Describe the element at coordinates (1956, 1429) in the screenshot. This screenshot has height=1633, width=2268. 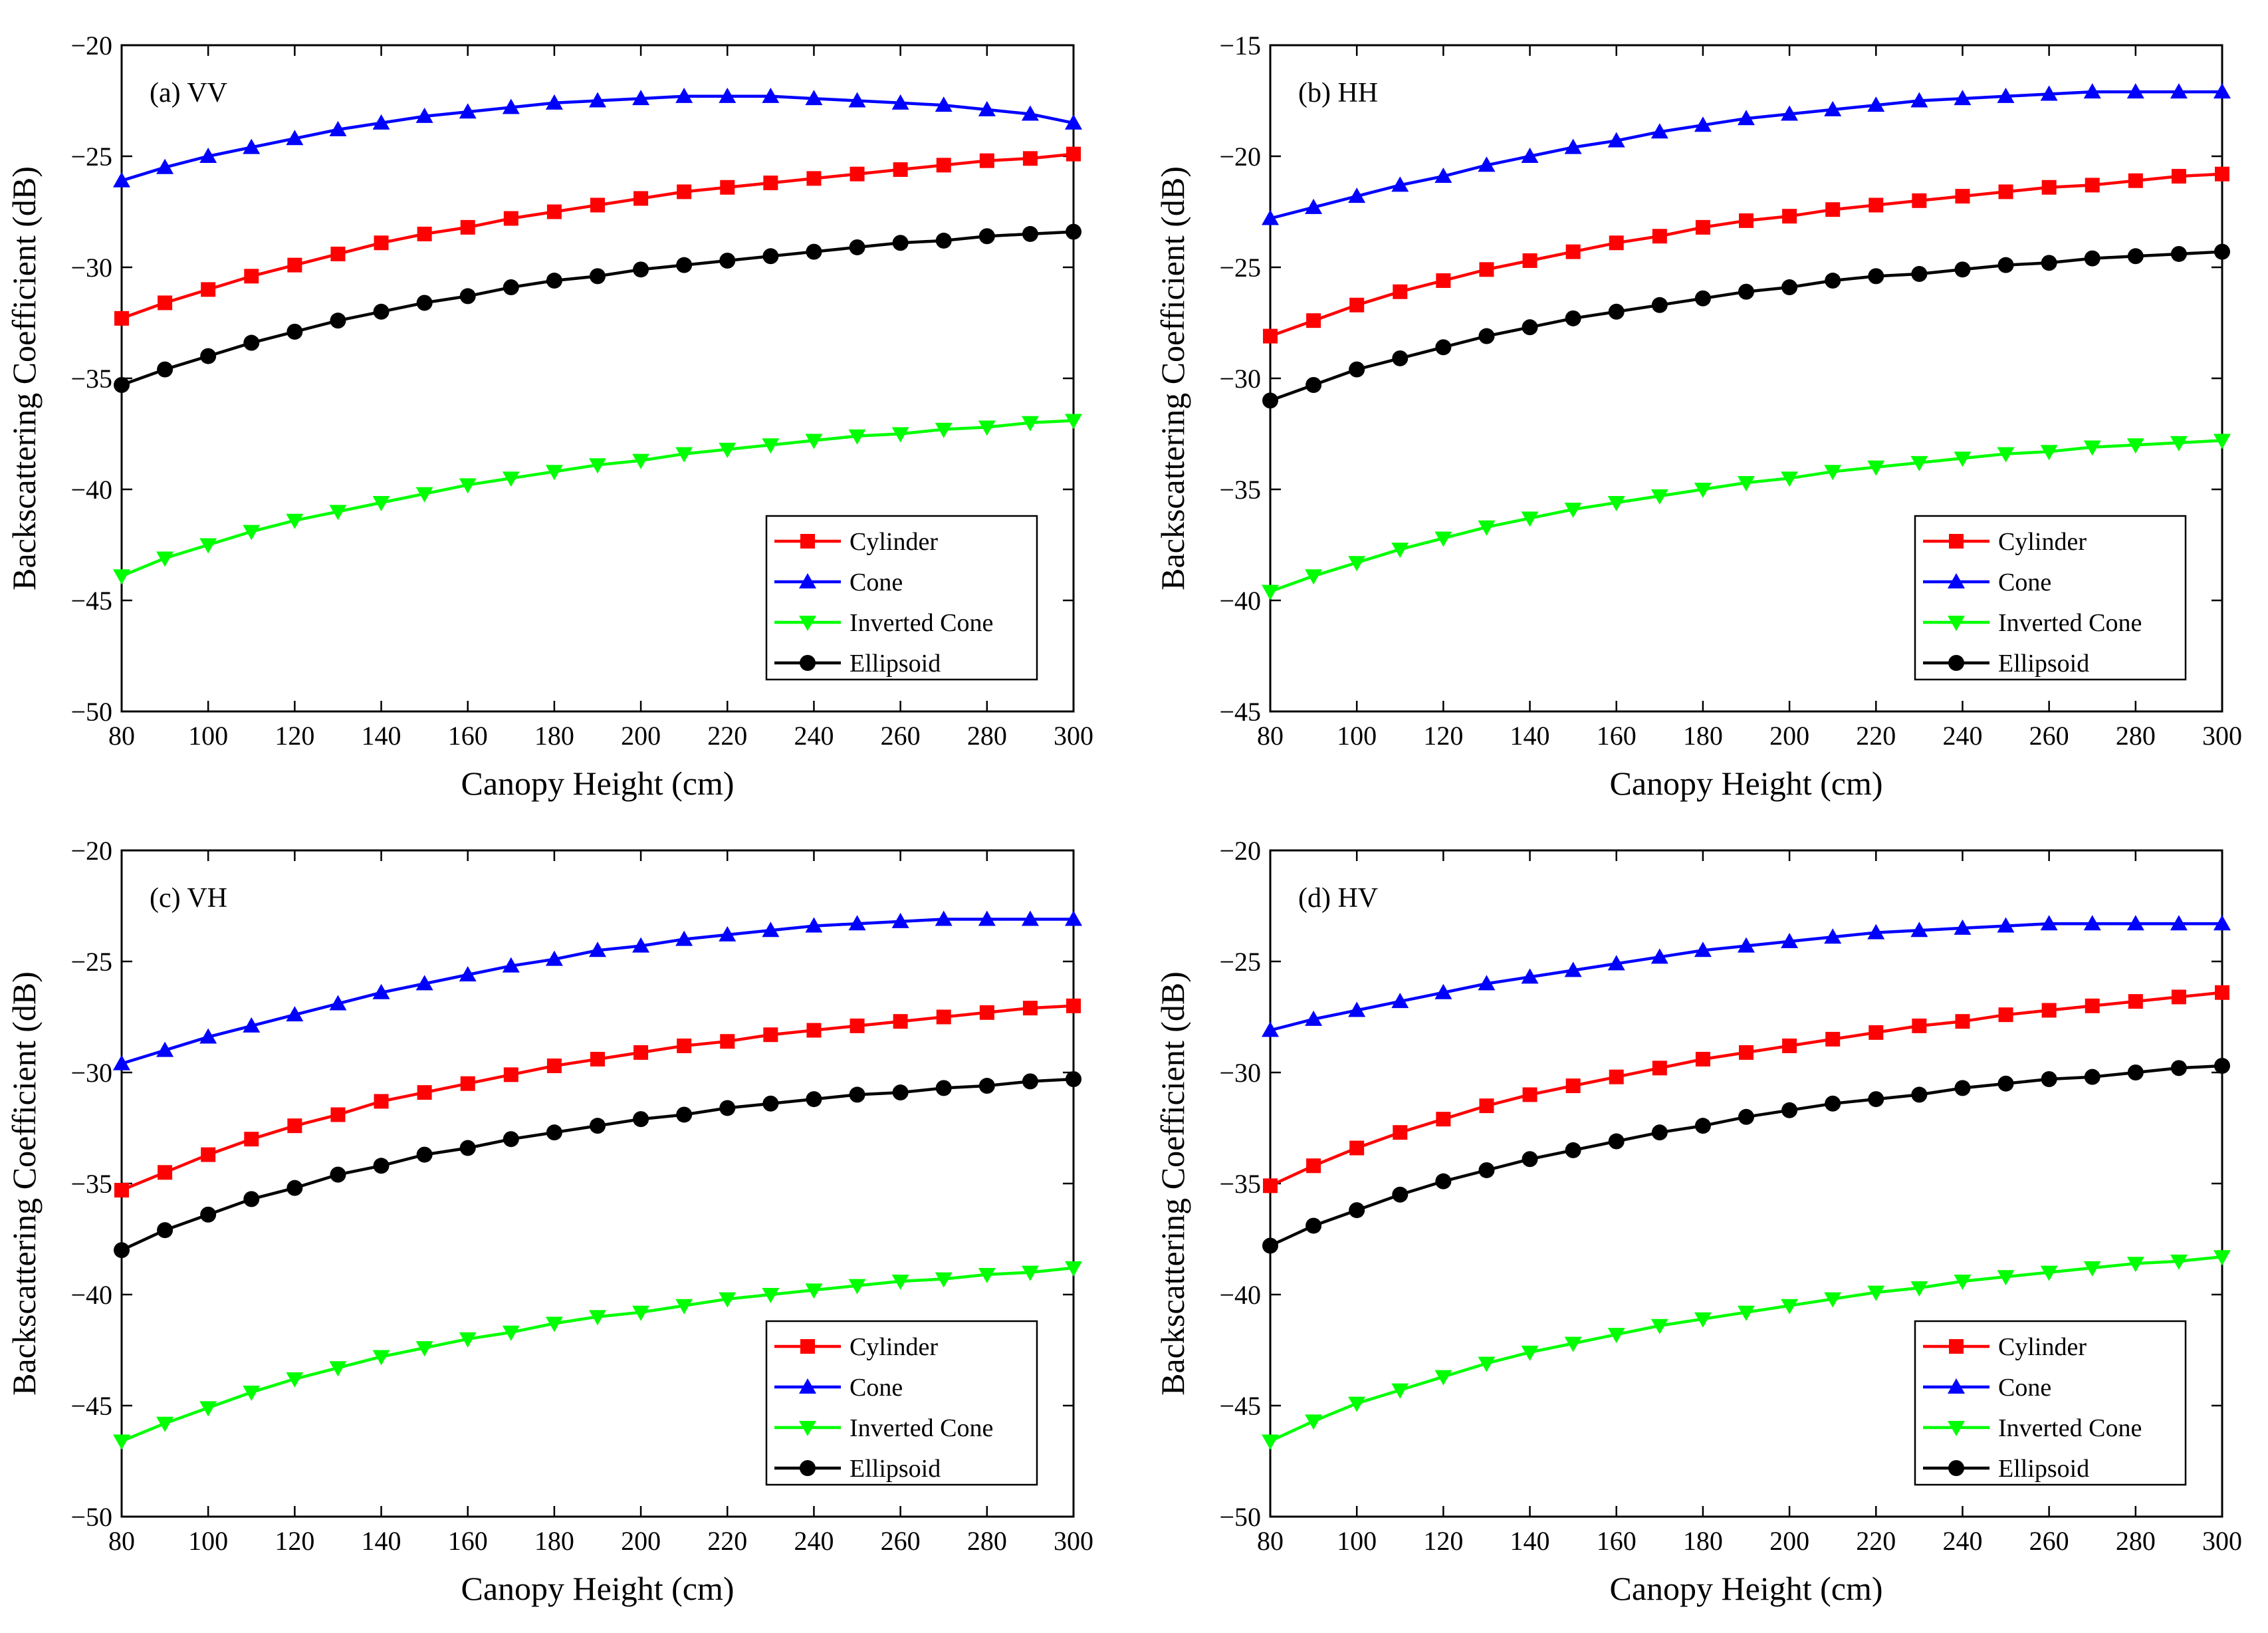
I see `legend-marker-inverted-cone` at that location.